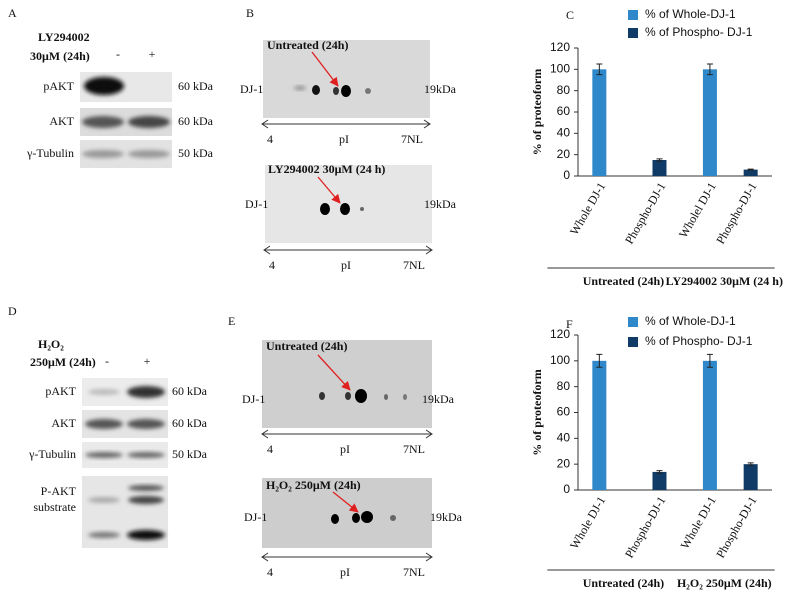  Describe the element at coordinates (147, 361) in the screenshot. I see `lane-label: +` at that location.